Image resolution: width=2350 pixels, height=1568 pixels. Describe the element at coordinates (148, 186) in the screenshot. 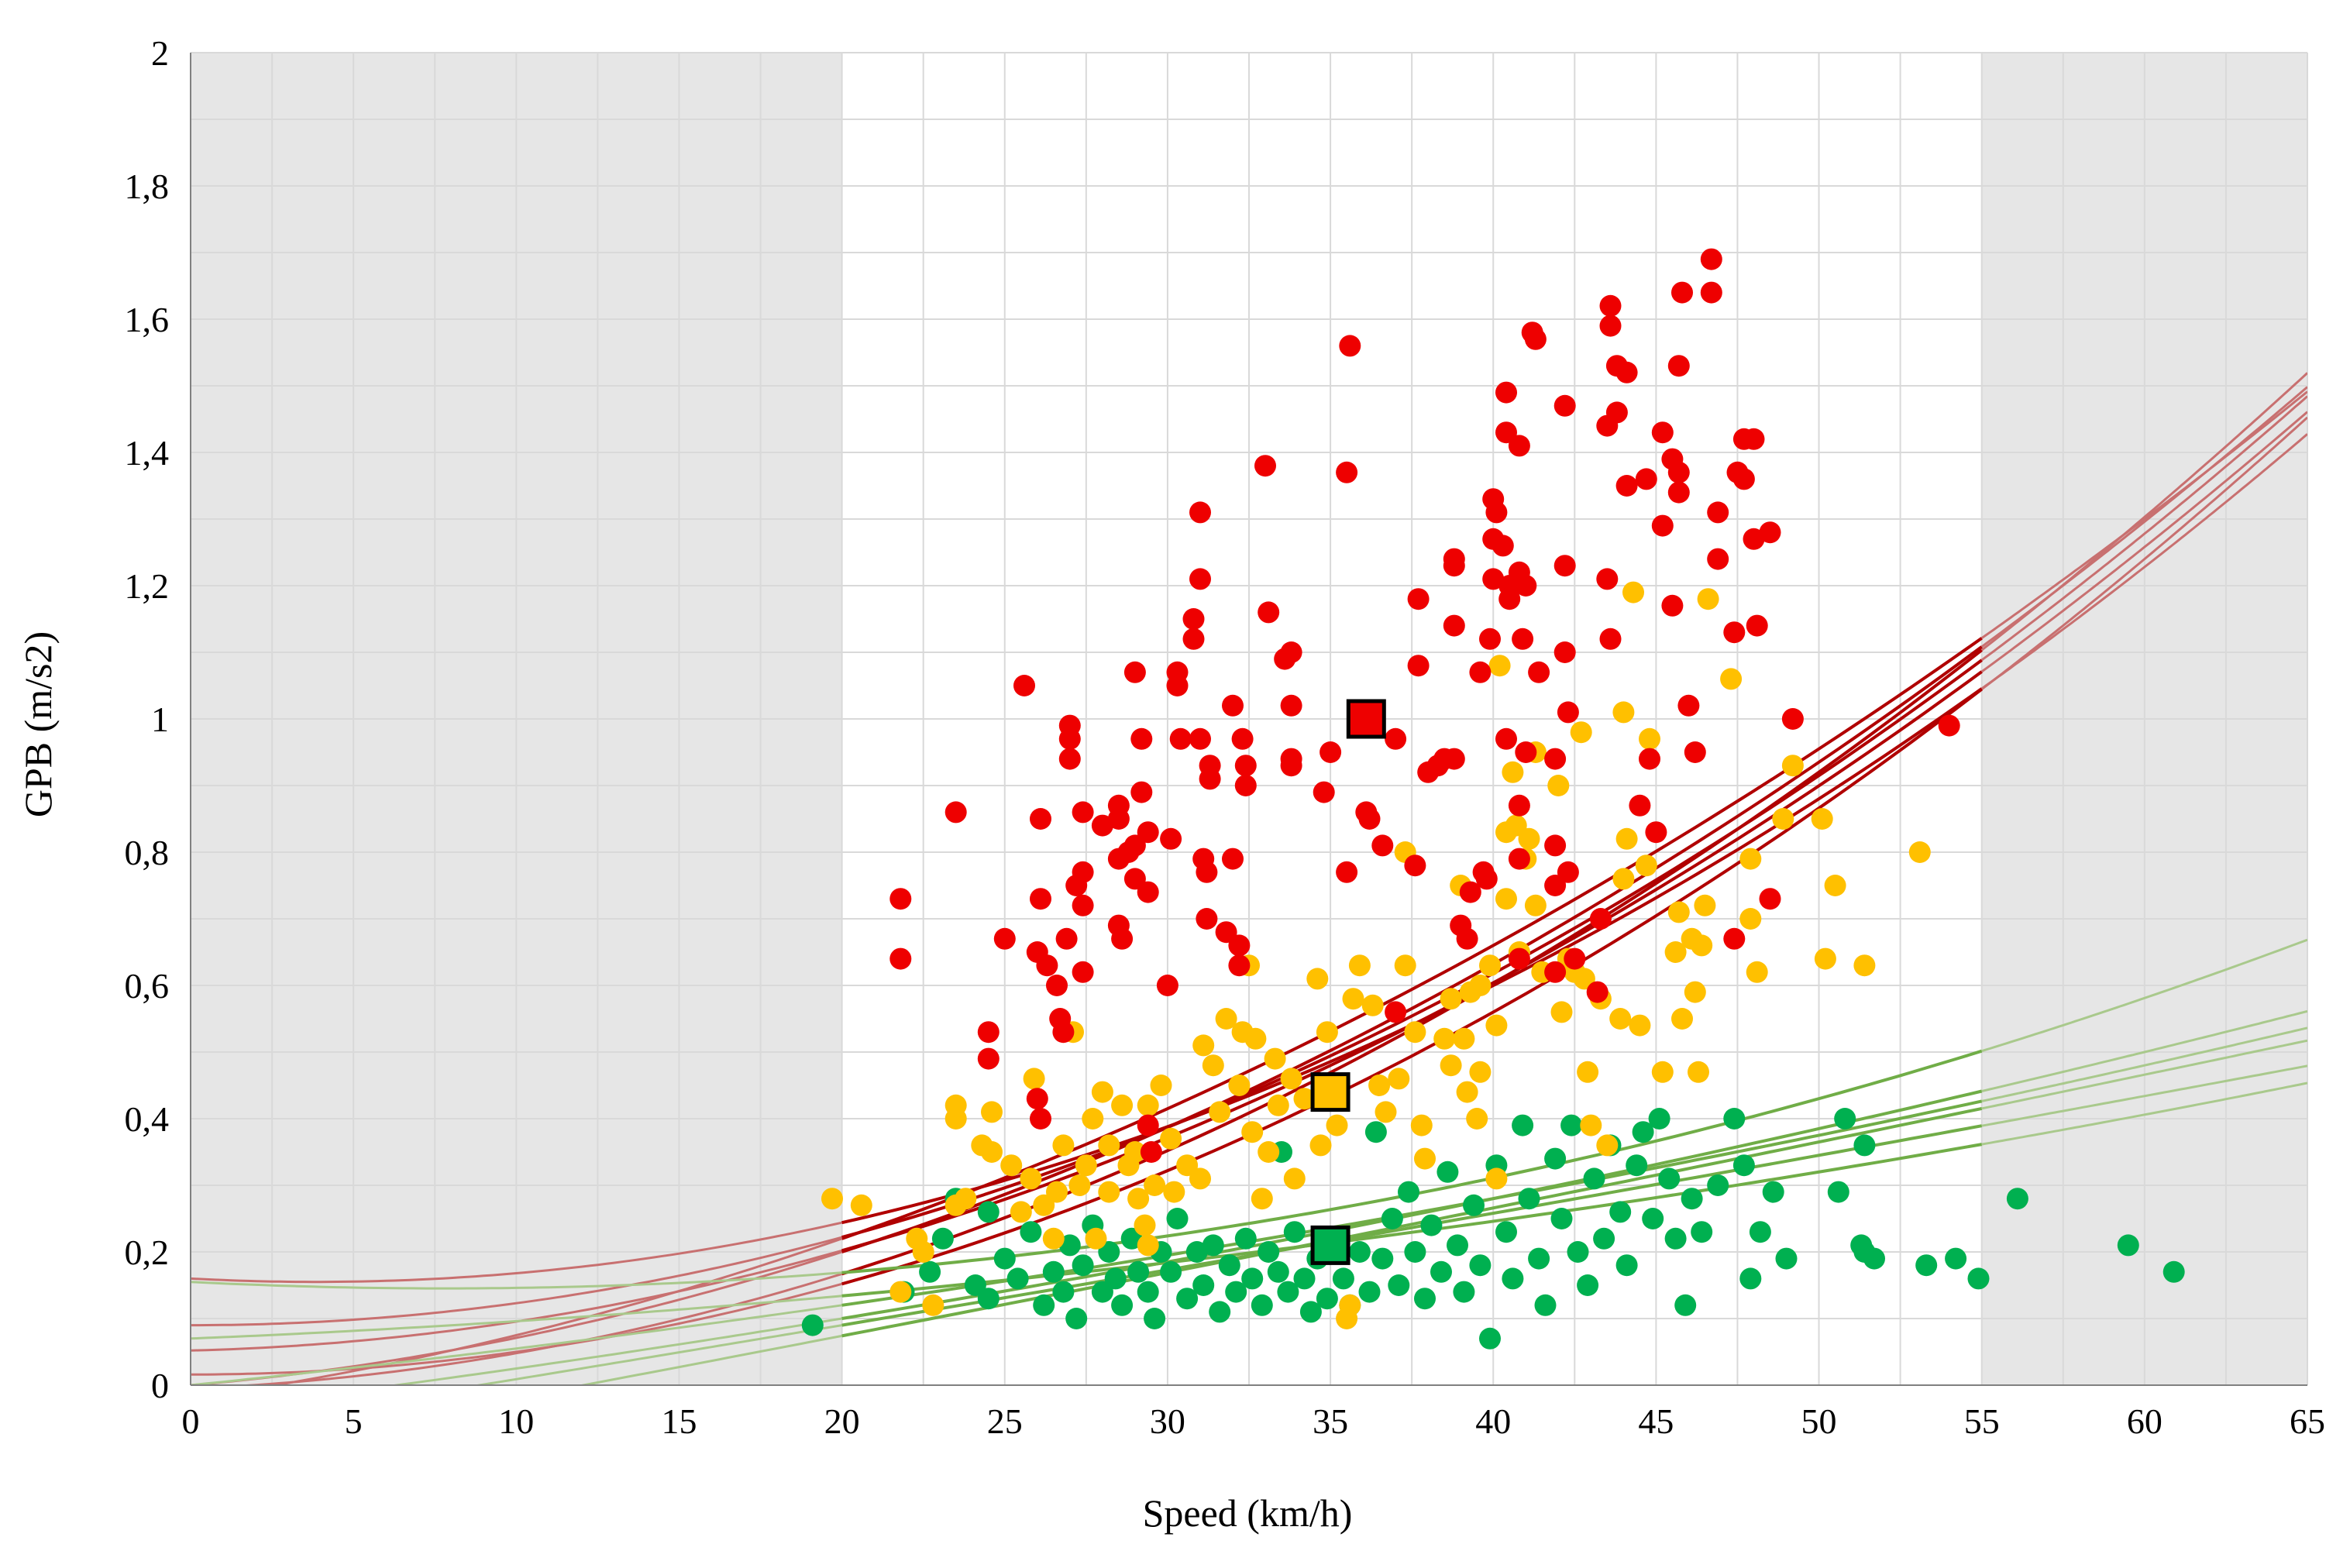

I see `y-tick-label: 1,8` at that location.